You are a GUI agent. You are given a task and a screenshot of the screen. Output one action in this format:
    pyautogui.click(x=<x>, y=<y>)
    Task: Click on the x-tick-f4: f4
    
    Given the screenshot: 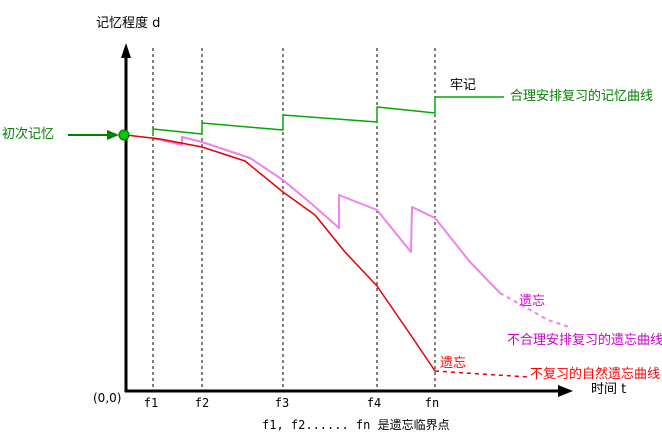 What is the action you would take?
    pyautogui.click(x=374, y=403)
    